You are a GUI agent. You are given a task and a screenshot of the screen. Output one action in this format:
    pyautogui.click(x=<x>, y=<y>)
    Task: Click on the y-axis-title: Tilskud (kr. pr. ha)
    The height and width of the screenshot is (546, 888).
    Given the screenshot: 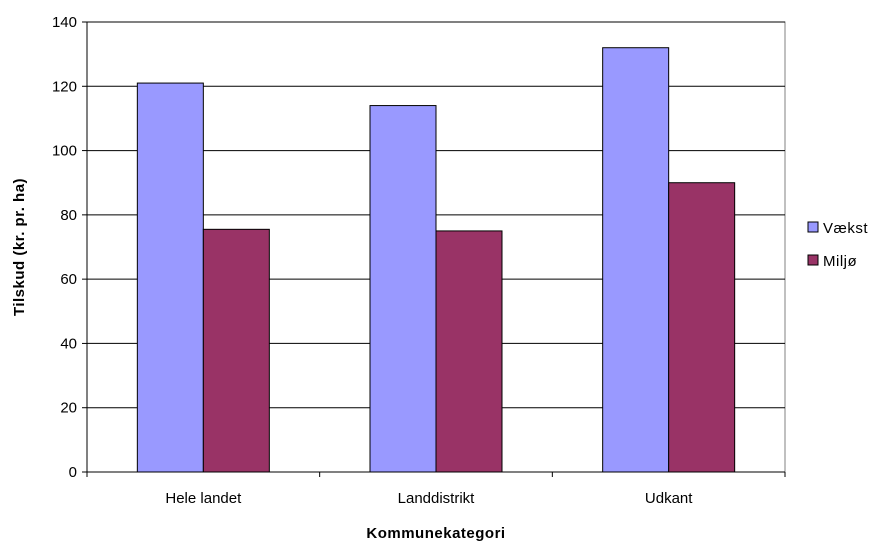 What is the action you would take?
    pyautogui.click(x=19, y=247)
    